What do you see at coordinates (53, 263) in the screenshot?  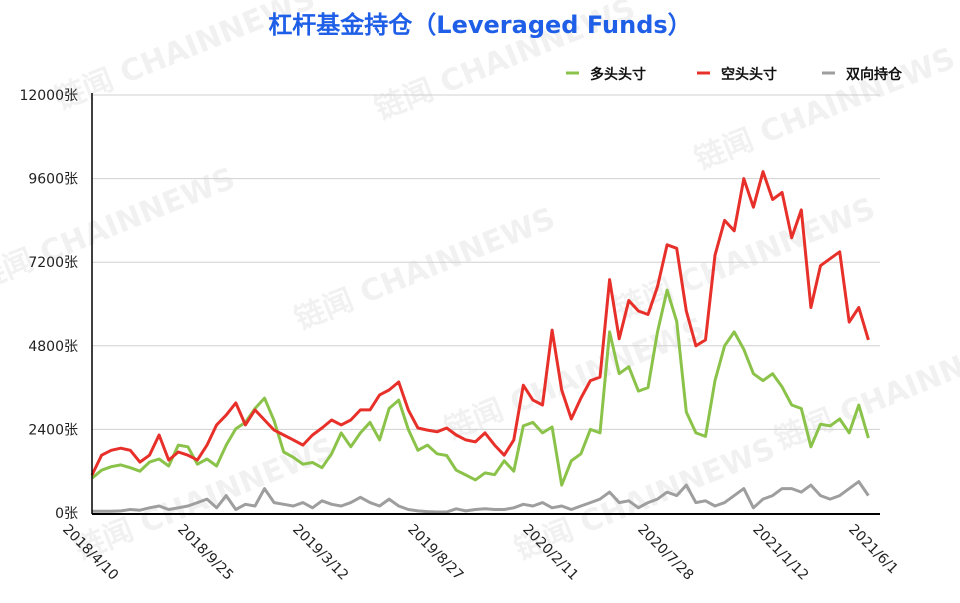 I see `y-tick-label: 7200张` at bounding box center [53, 263].